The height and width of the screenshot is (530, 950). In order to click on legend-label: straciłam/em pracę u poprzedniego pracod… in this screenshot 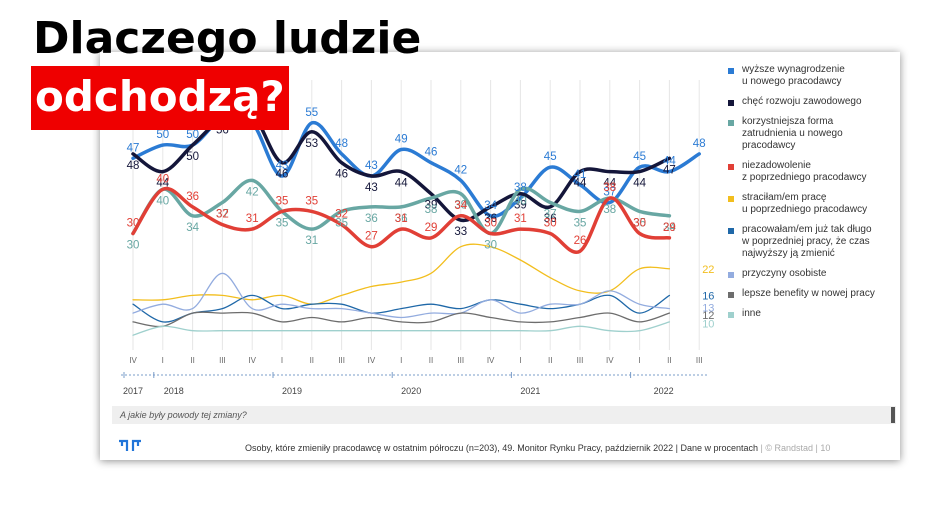, I will do `click(805, 203)`.